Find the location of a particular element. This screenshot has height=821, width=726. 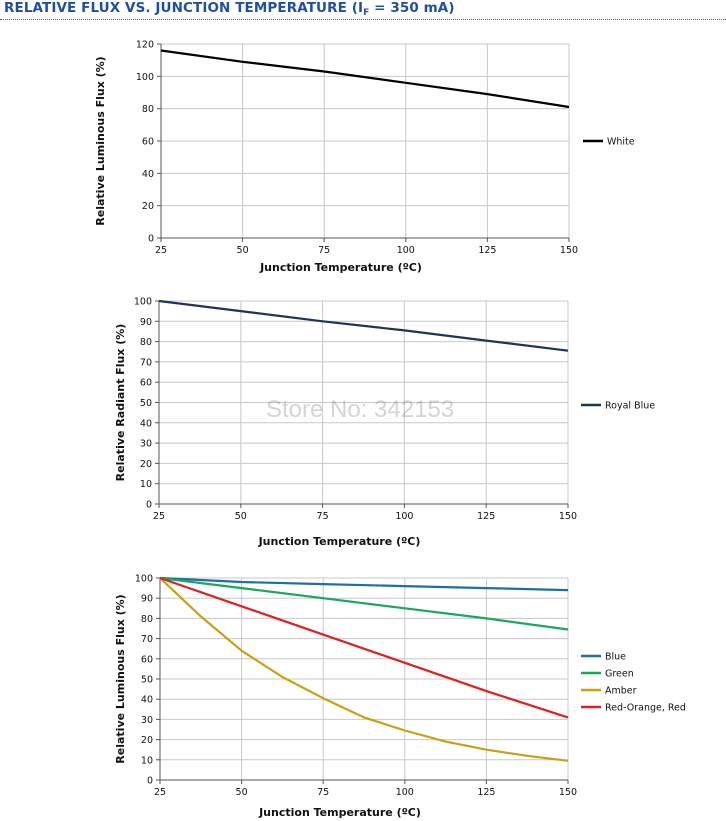

watermark-text: Store No: 342153 is located at coordinates (360, 409).